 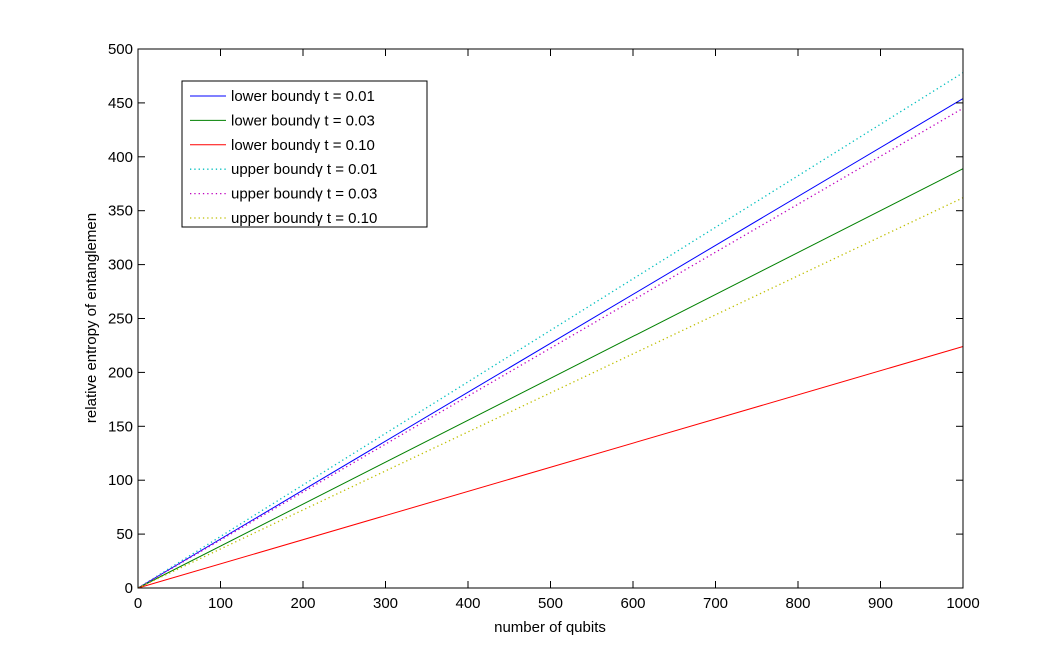 What do you see at coordinates (304, 218) in the screenshot?
I see `legend-label: upper boundγ t = 0.10` at bounding box center [304, 218].